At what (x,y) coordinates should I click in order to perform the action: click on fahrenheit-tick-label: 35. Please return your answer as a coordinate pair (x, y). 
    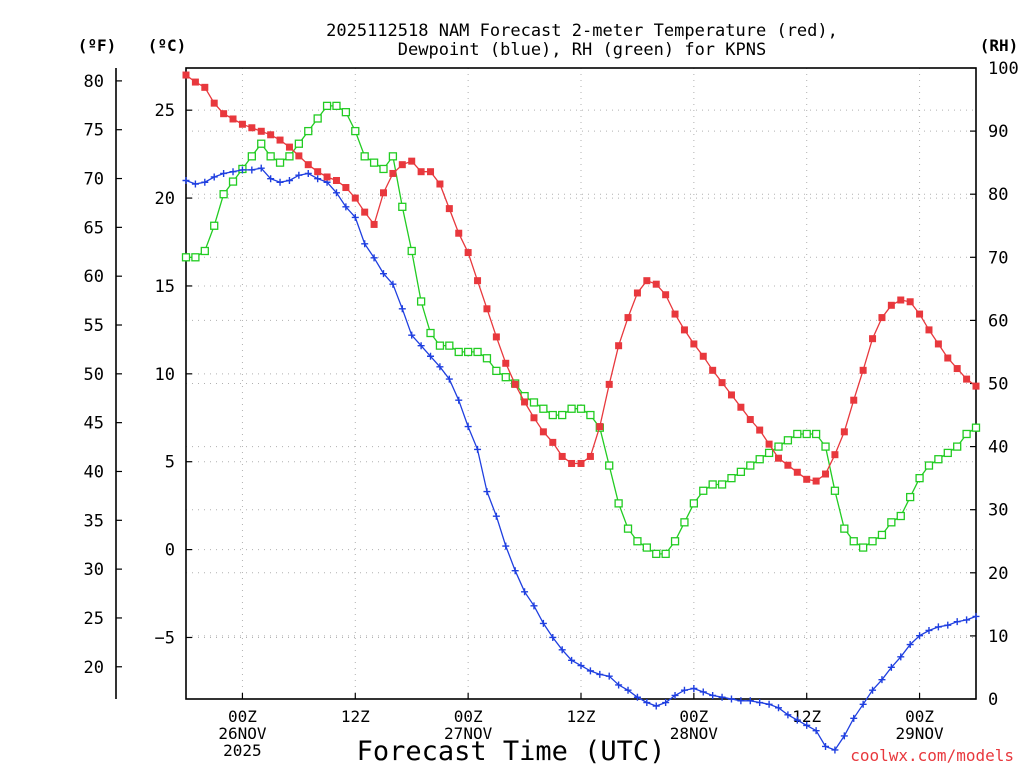
    Looking at the image, I should click on (94, 521).